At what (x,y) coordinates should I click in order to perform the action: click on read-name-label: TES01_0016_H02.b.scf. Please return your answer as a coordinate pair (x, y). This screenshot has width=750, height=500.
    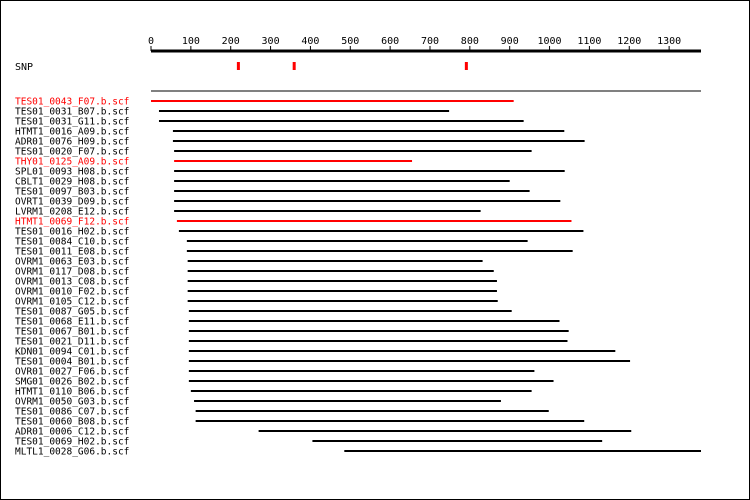
    Looking at the image, I should click on (72, 232).